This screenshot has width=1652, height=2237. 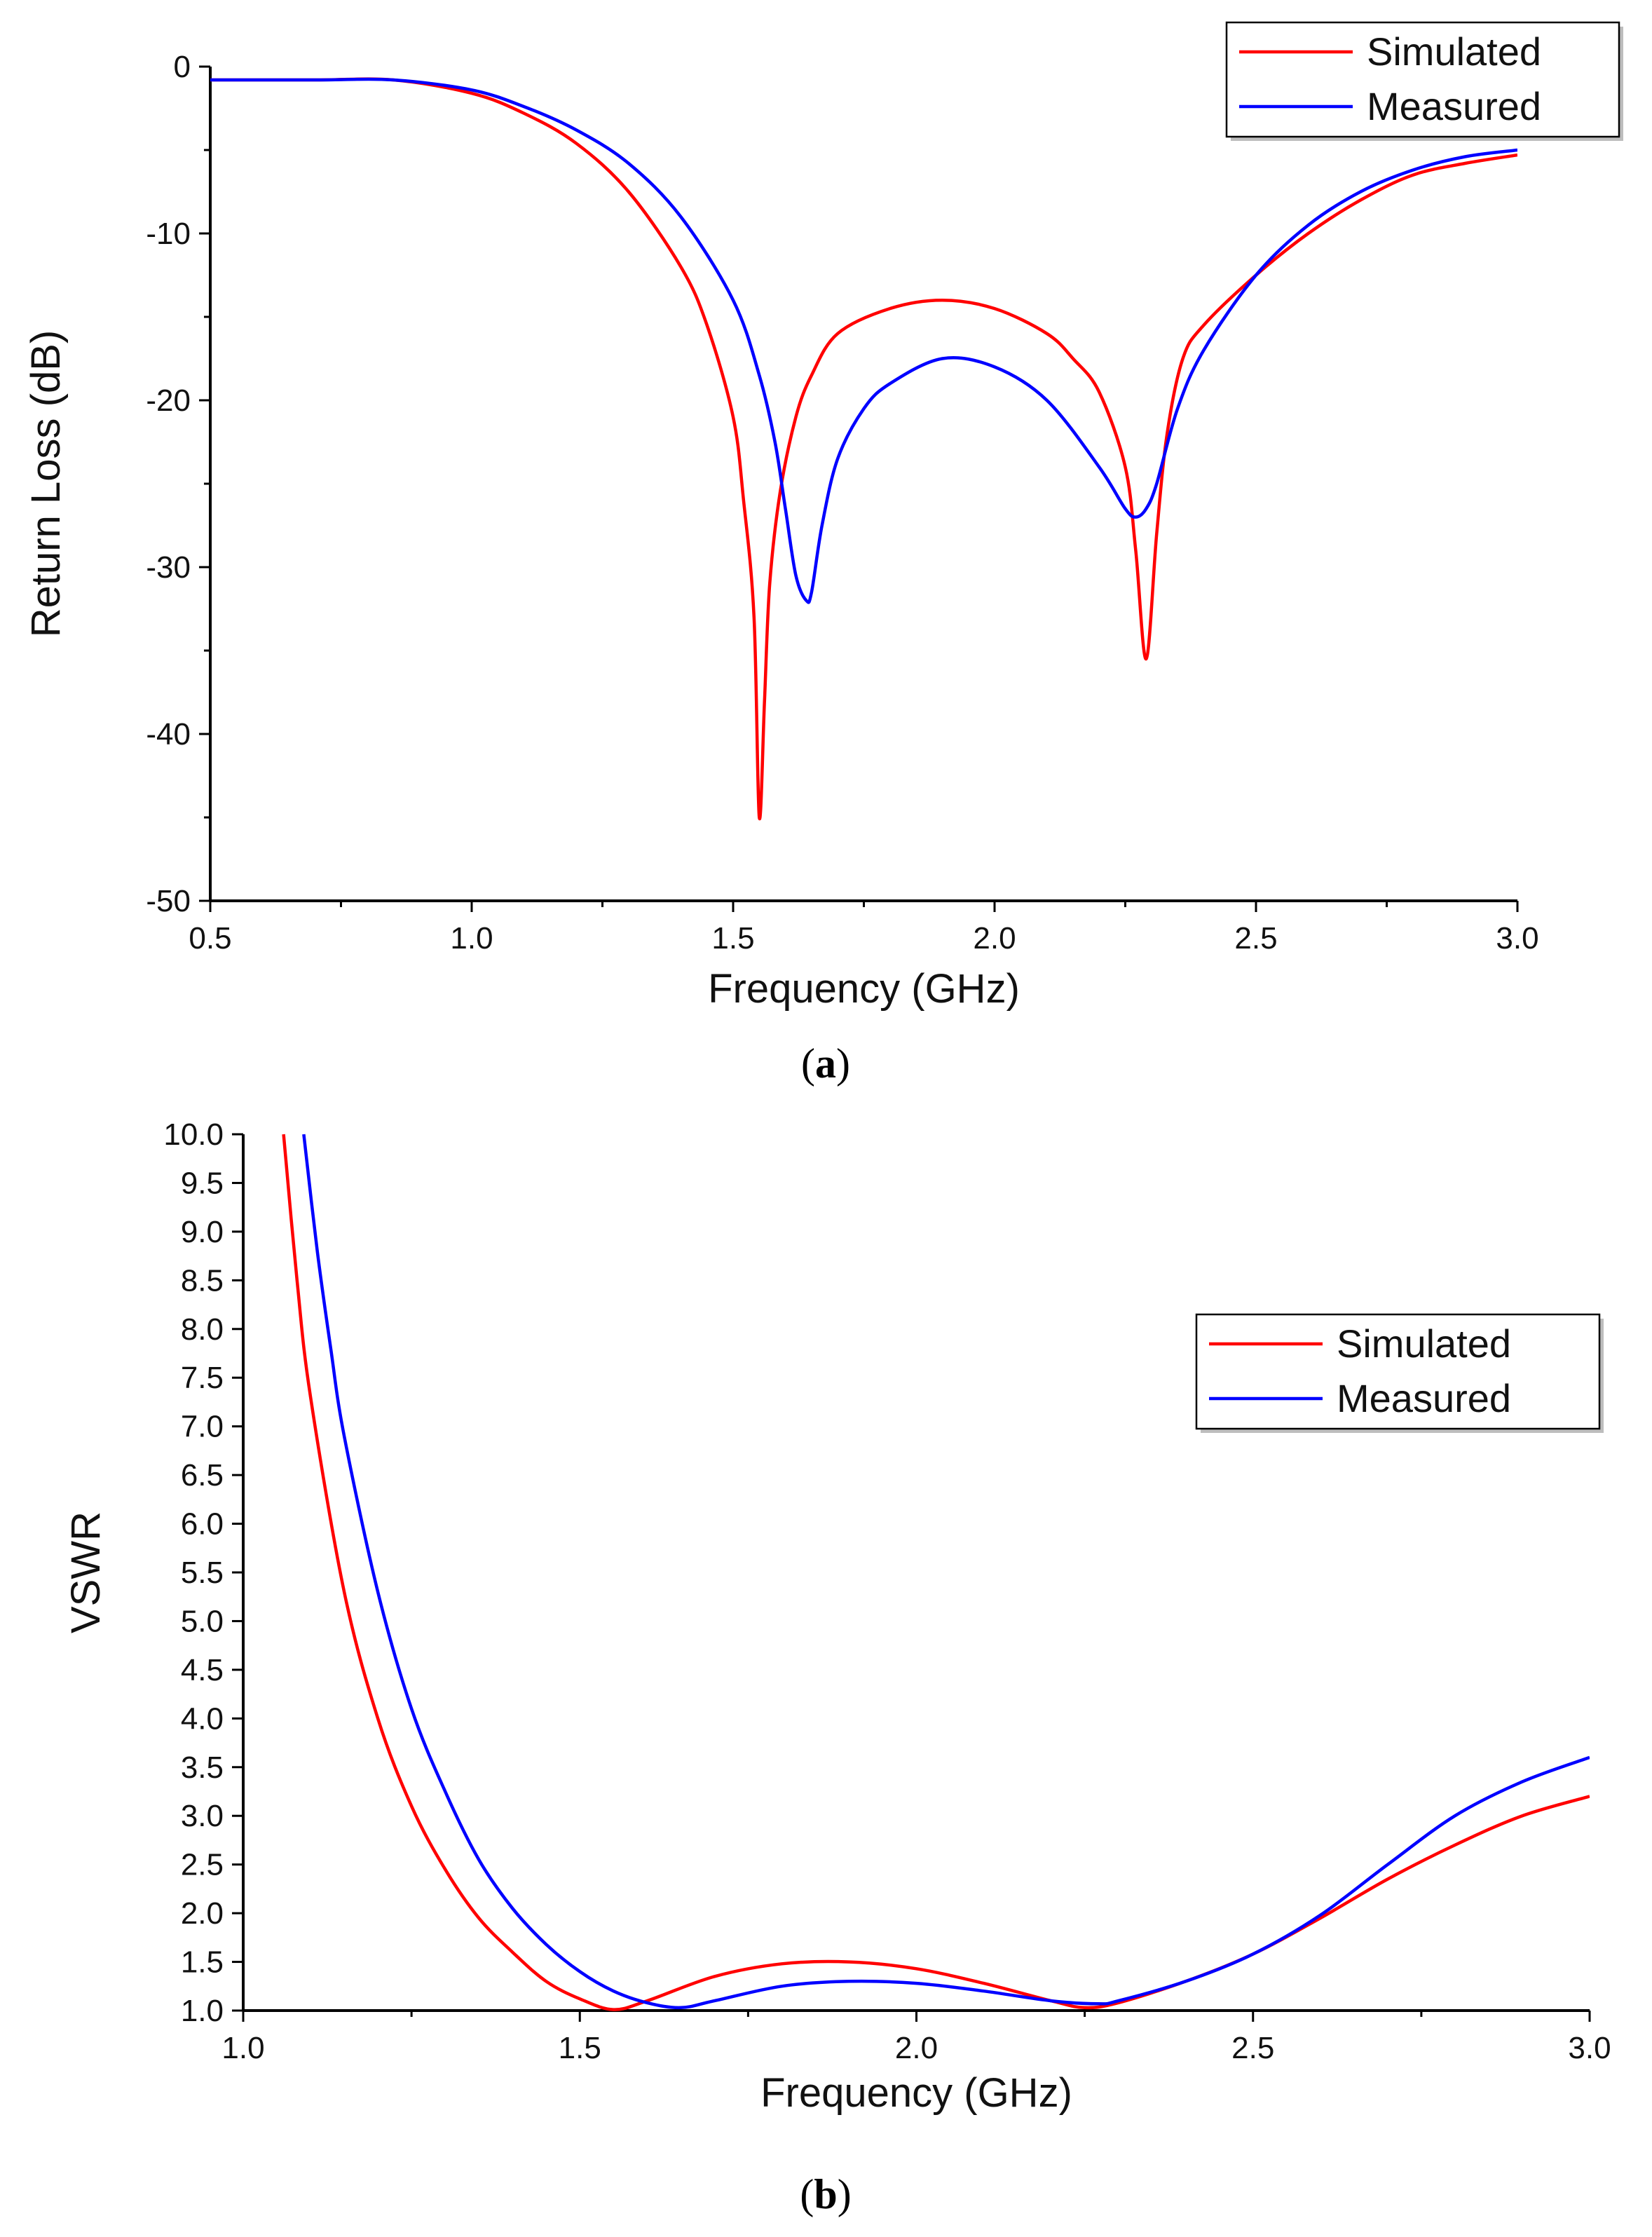 What do you see at coordinates (202, 1816) in the screenshot?
I see `y-tick-label: 3.0` at bounding box center [202, 1816].